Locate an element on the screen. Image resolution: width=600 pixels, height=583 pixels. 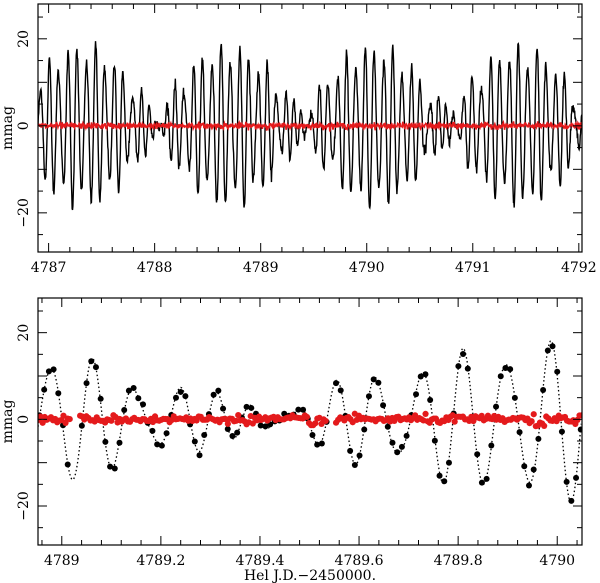
residual-points is located at coordinates (310, 420).